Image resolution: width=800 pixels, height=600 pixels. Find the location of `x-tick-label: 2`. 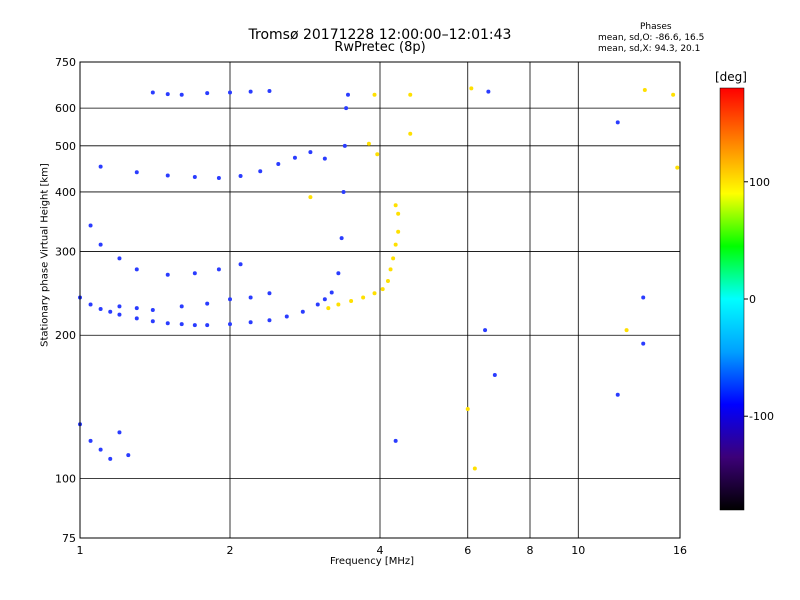

x-tick-label: 2 is located at coordinates (230, 550).